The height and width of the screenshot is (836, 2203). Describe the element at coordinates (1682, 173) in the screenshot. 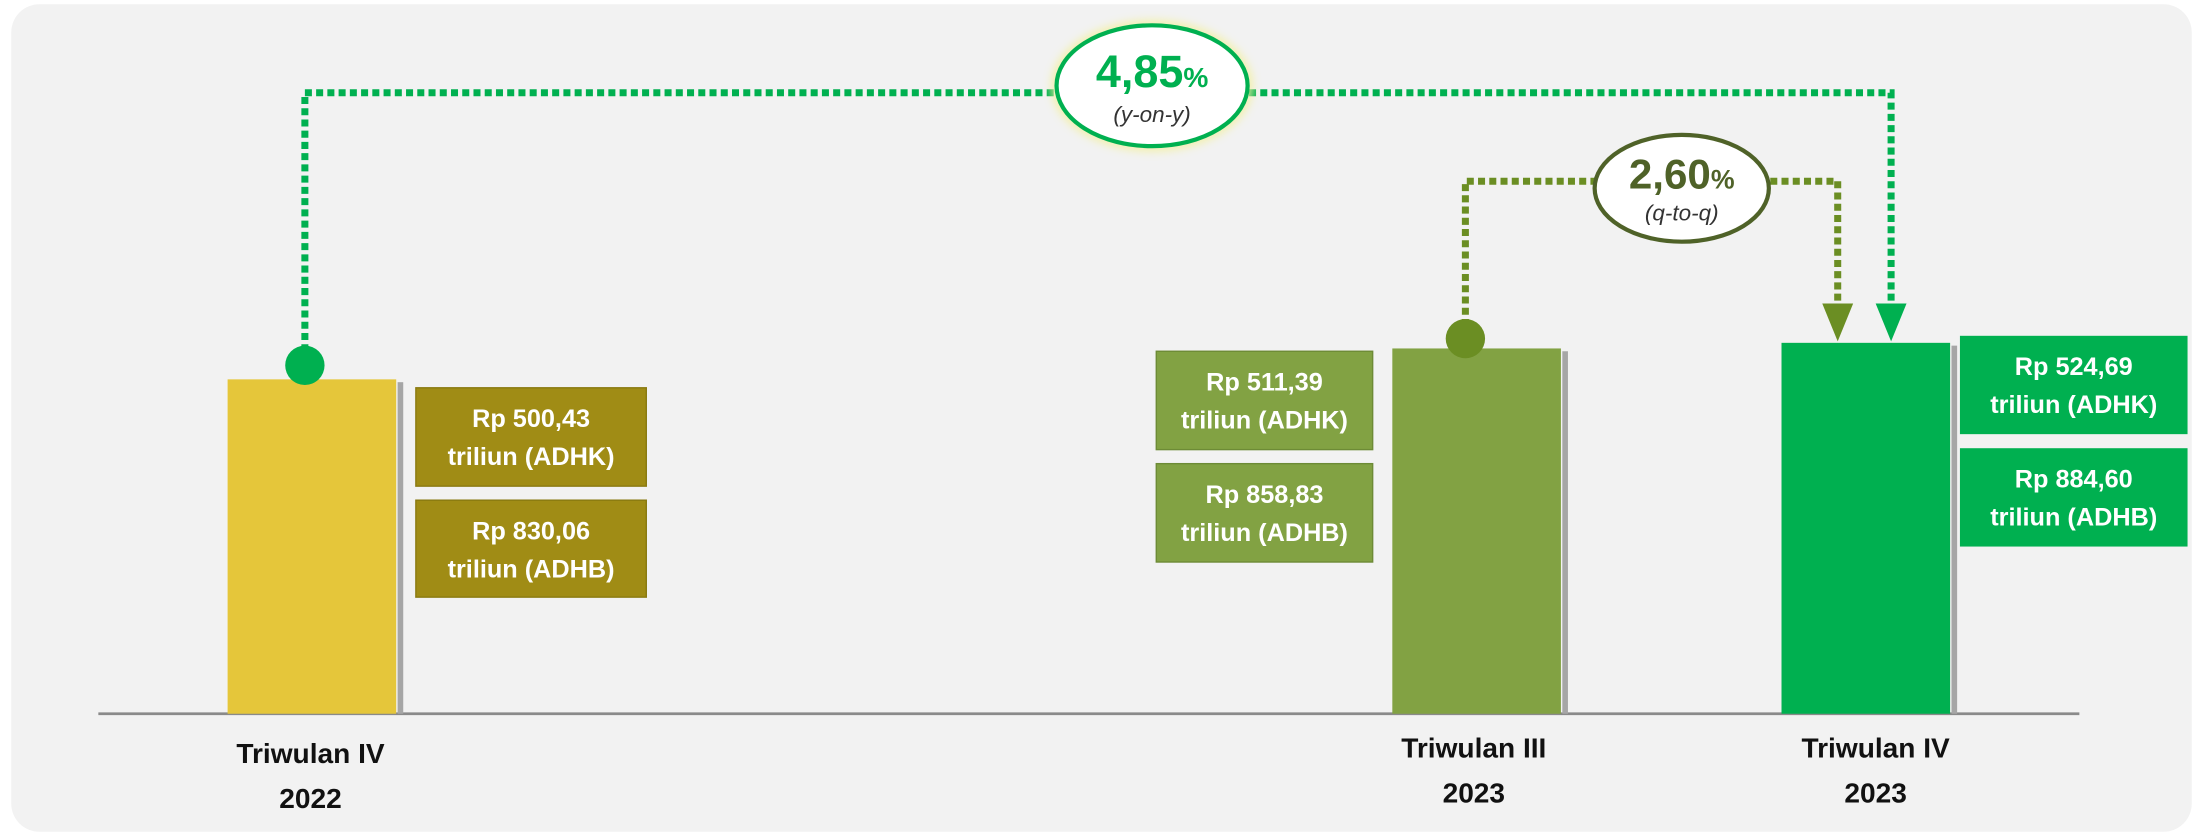

I see `growth-value: 2,60%` at that location.